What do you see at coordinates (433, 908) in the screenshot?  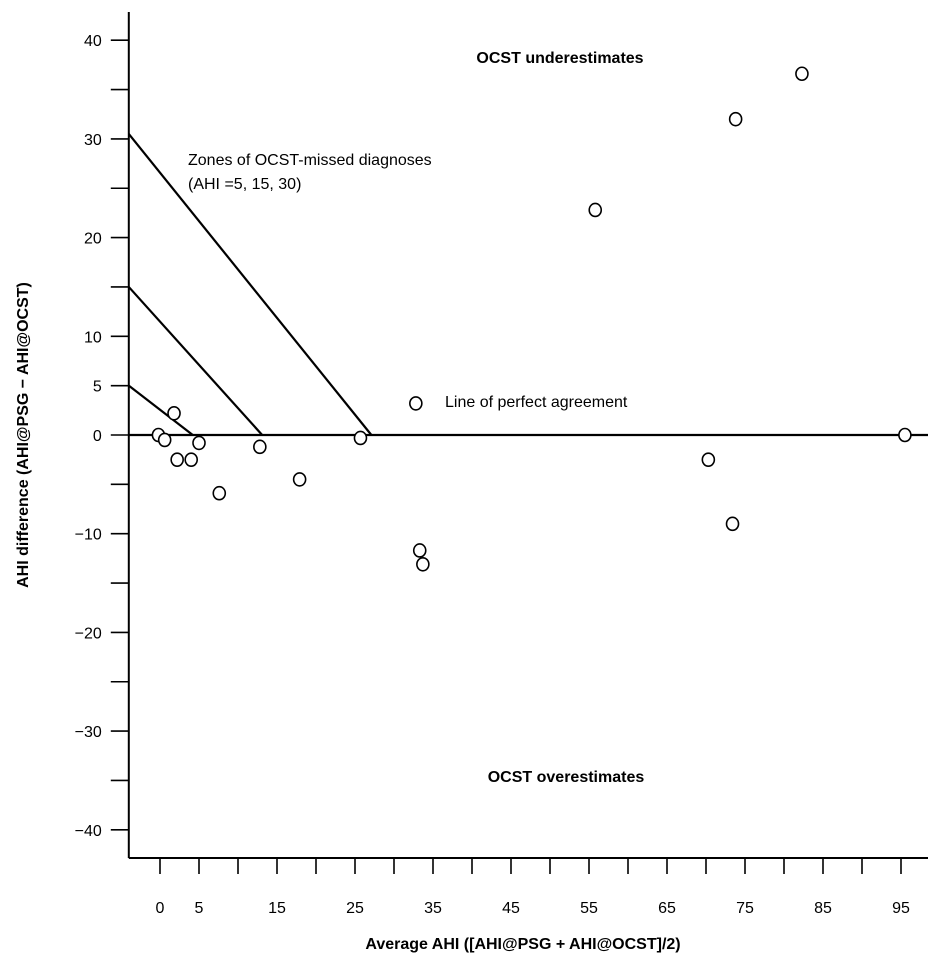 I see `x-tick-label: 35` at bounding box center [433, 908].